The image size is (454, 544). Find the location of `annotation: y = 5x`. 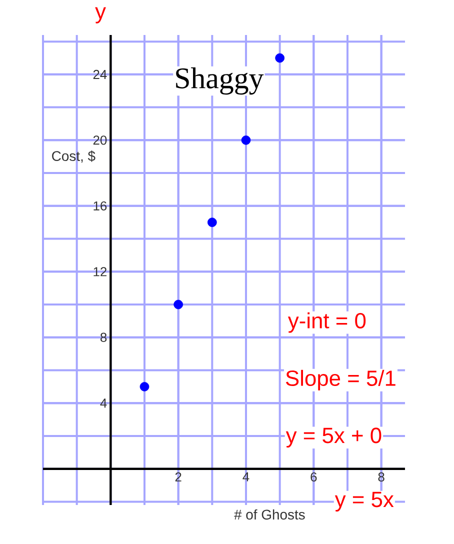

annotation: y = 5x is located at coordinates (364, 502).